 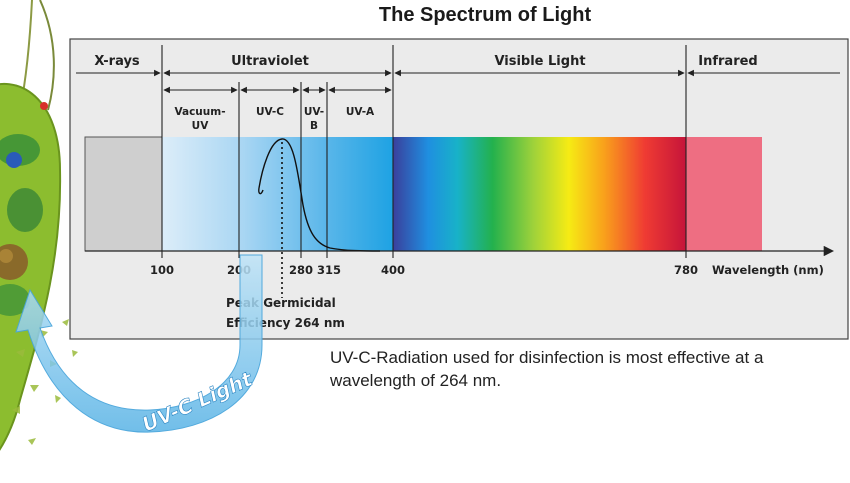 What do you see at coordinates (724, 194) in the screenshot?
I see `infrared-band` at bounding box center [724, 194].